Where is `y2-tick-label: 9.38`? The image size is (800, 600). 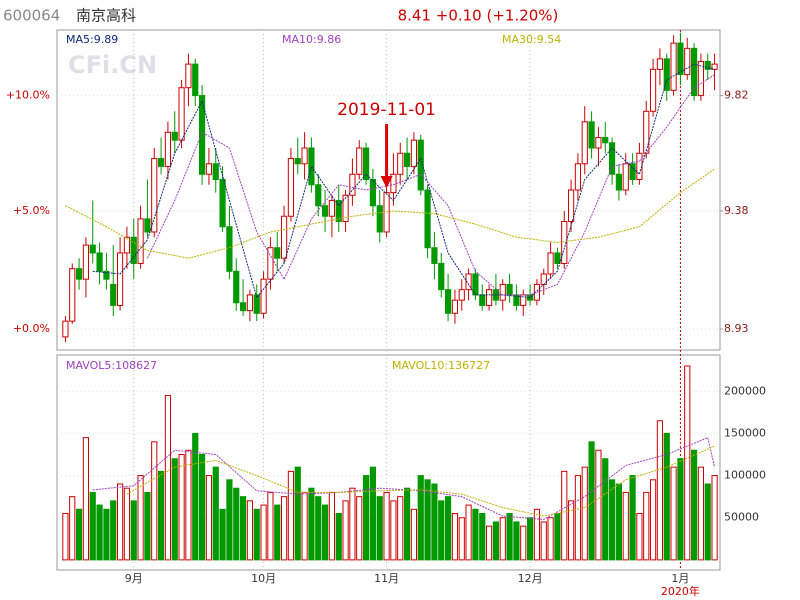
y2-tick-label: 9.38 is located at coordinates (736, 210).